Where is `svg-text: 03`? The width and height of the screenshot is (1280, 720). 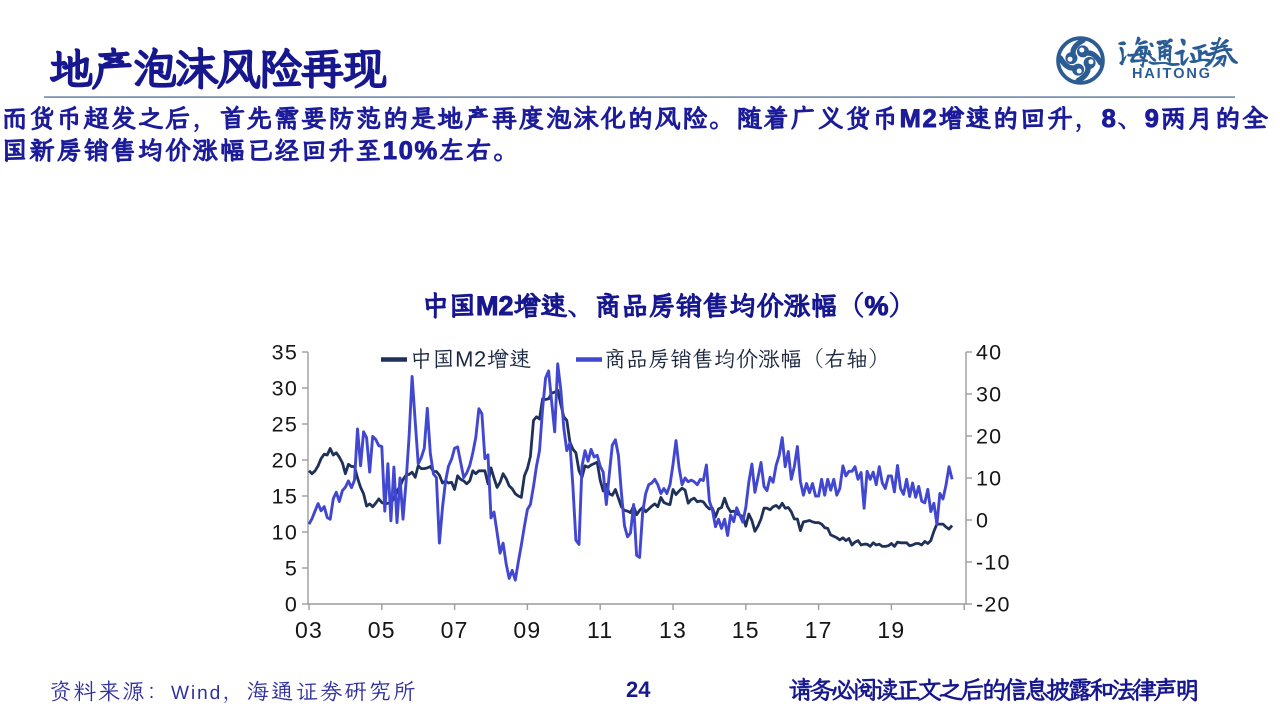
svg-text: 03 is located at coordinates (309, 630).